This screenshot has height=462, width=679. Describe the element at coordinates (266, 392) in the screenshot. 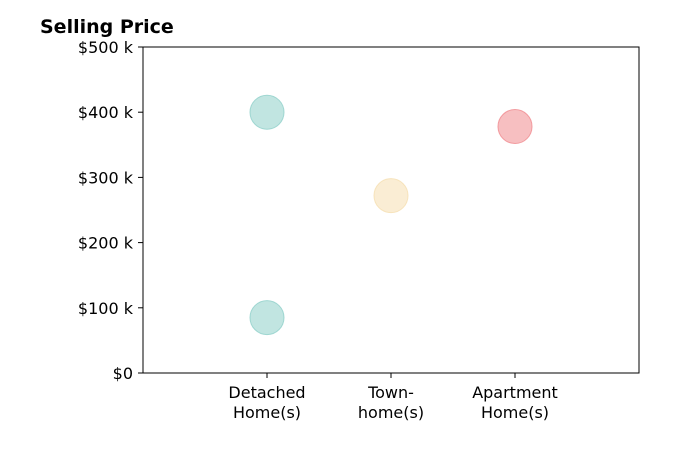

I see `x-tick-label-line: Detached` at that location.